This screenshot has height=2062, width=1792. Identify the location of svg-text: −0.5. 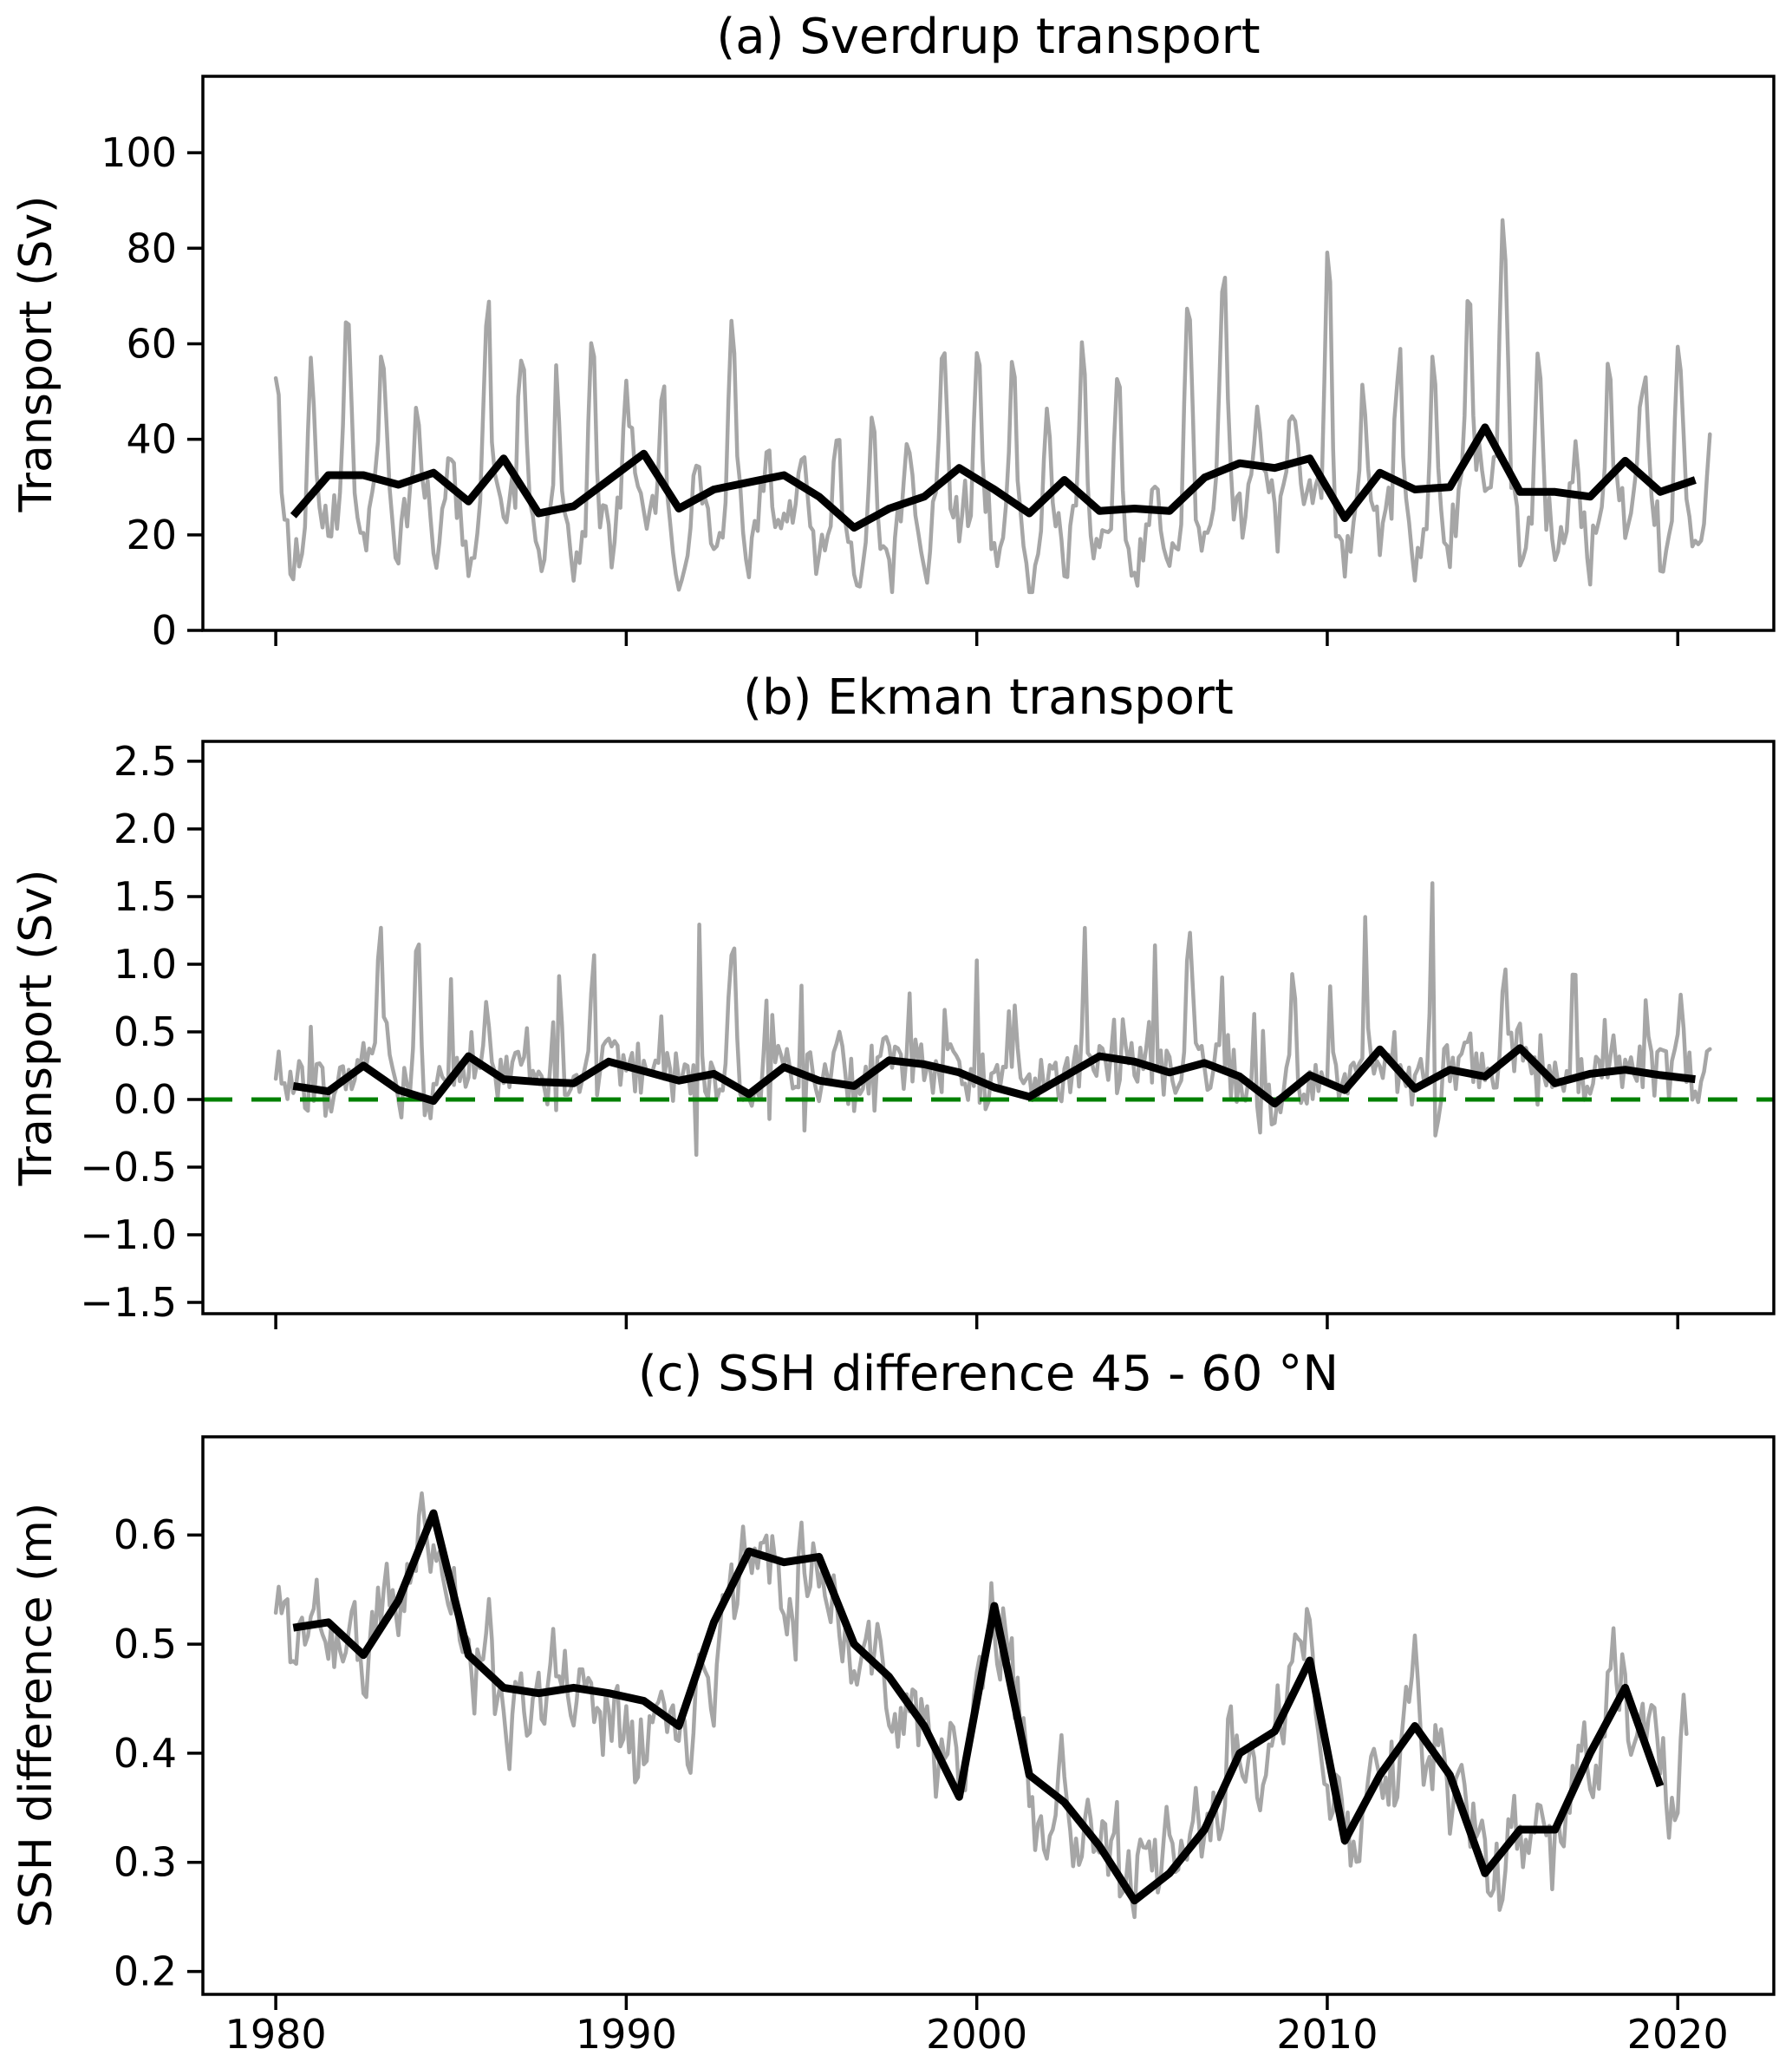
(128, 1167).